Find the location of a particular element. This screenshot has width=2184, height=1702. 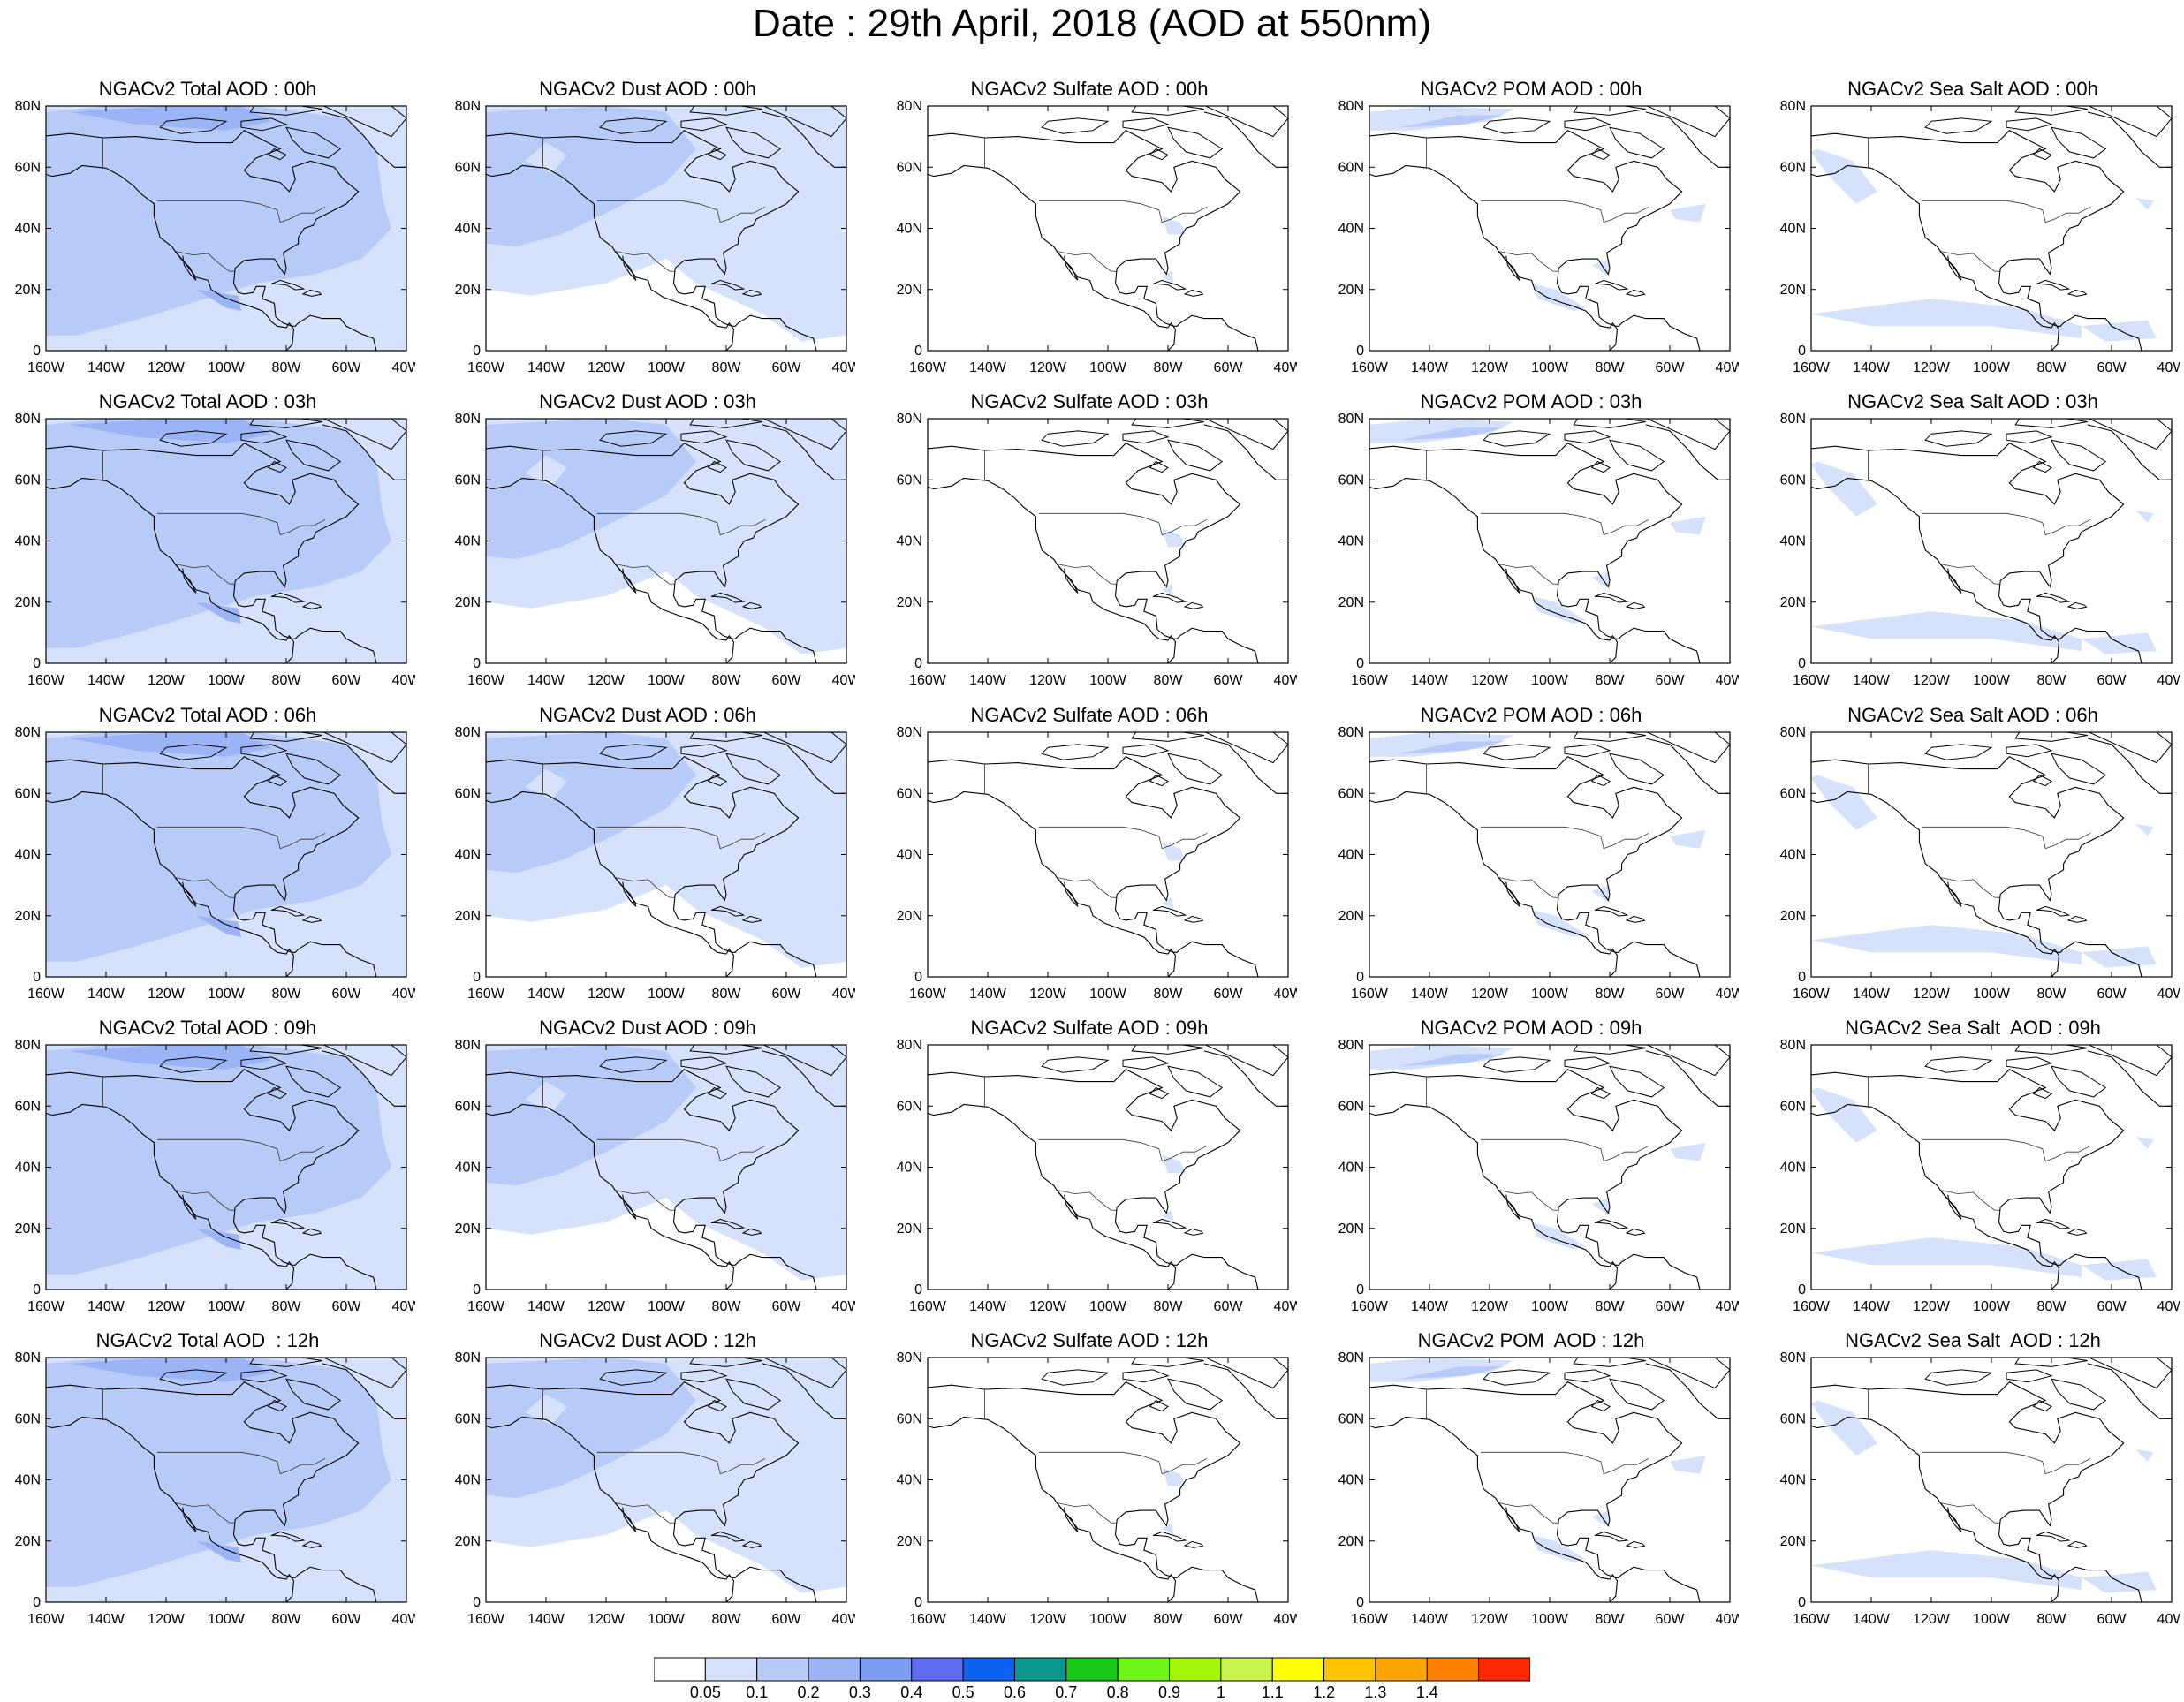

panel-title: NGACv2 Dust AOD : 09h is located at coordinates (647, 1028).